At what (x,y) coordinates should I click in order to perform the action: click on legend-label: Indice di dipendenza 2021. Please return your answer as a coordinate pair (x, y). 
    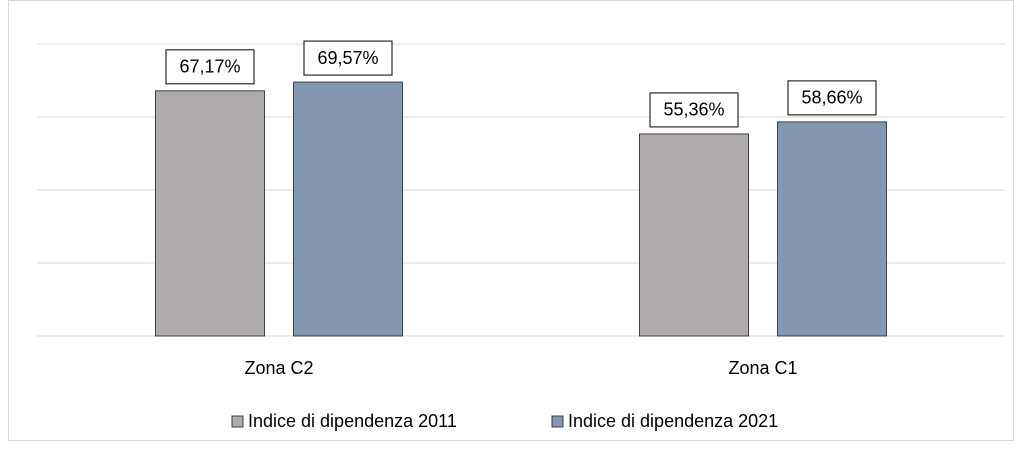
    Looking at the image, I should click on (673, 421).